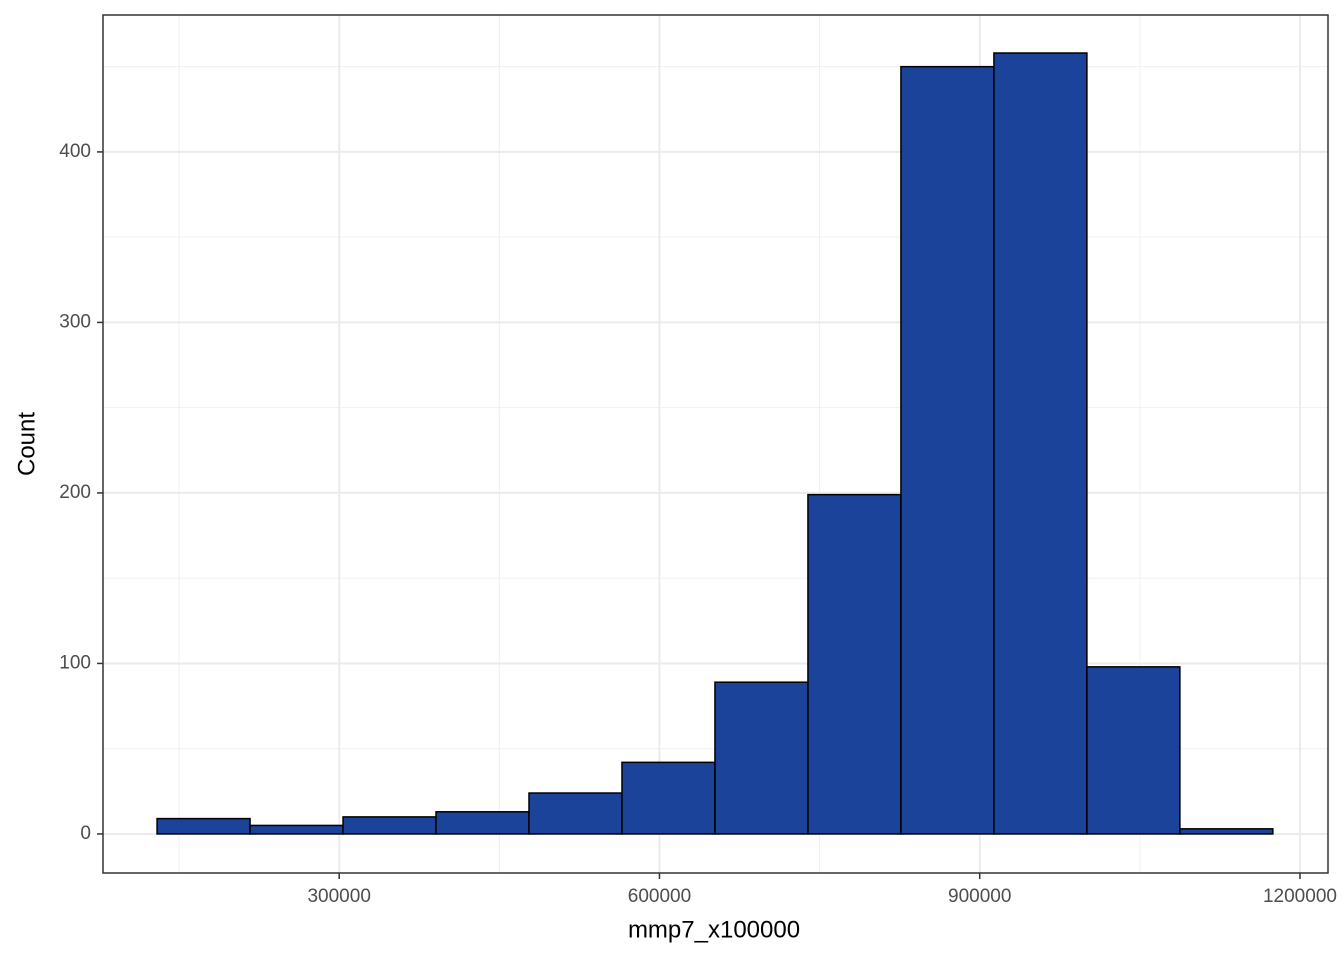  What do you see at coordinates (714, 929) in the screenshot?
I see `x-axis-title: mmp7_x100000` at bounding box center [714, 929].